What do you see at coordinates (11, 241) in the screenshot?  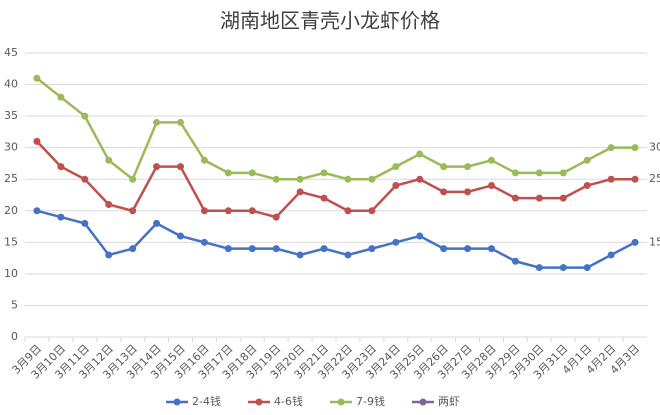 I see `y-tick-label: 15` at bounding box center [11, 241].